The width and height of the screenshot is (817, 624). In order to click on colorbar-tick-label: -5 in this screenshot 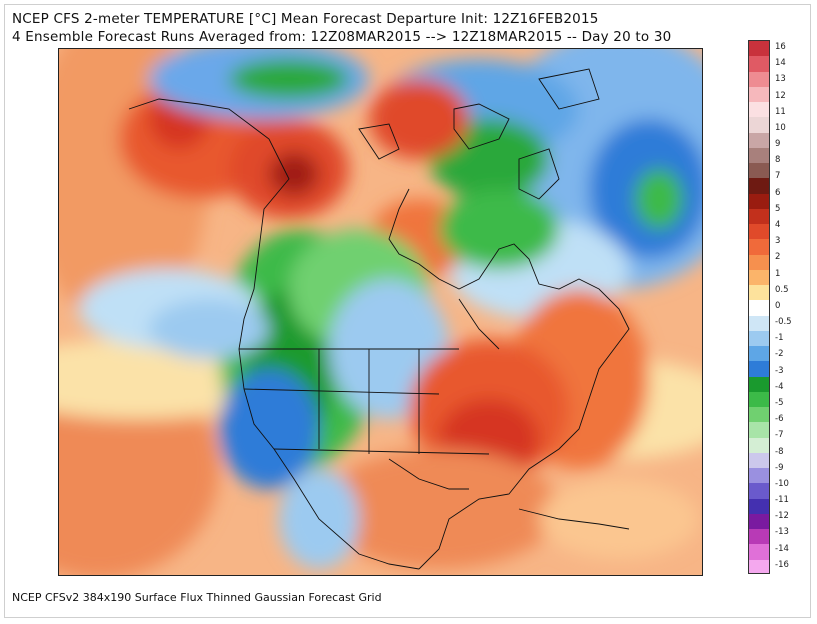, I will do `click(779, 403)`.